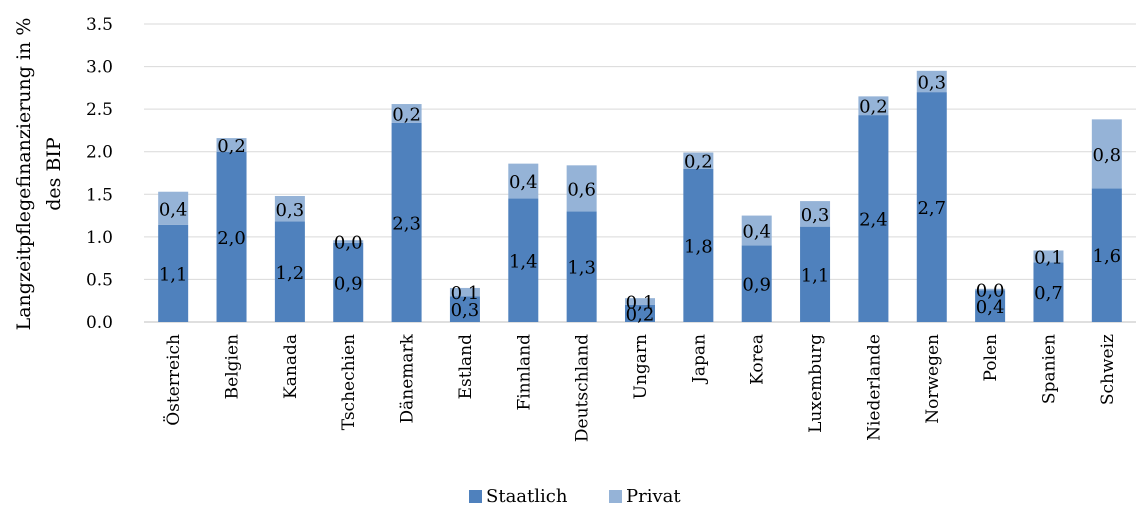 The image size is (1144, 529). I want to click on x-tick-label: Japan, so click(699, 359).